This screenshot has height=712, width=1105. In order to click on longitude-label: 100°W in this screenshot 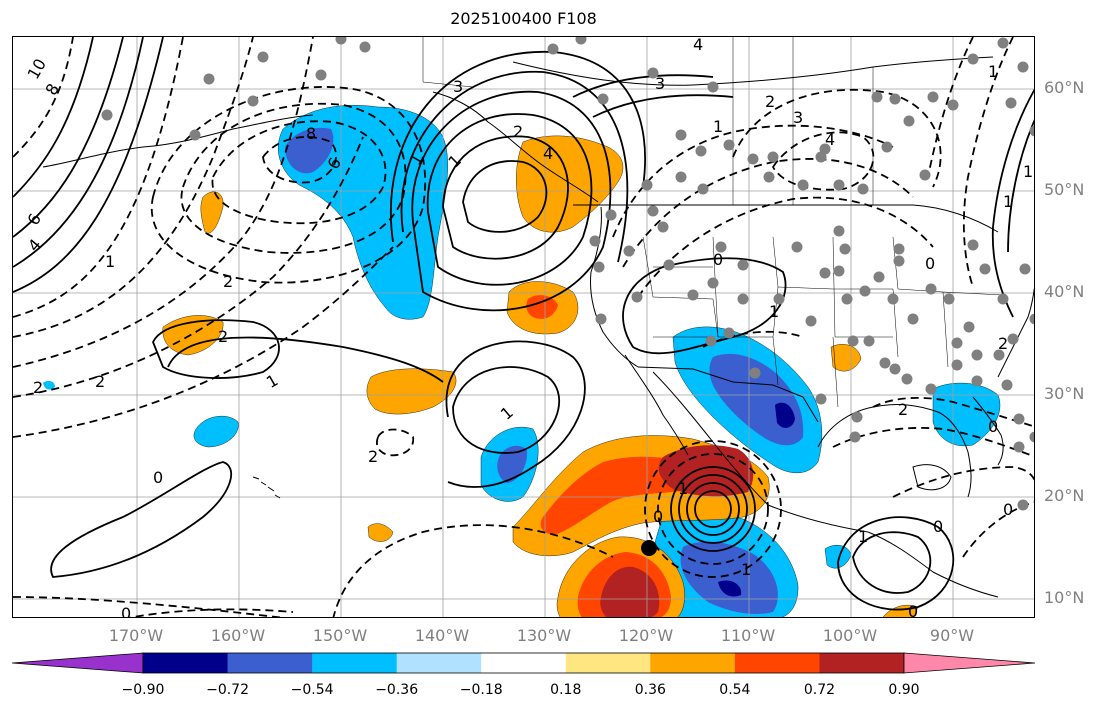, I will do `click(850, 635)`.